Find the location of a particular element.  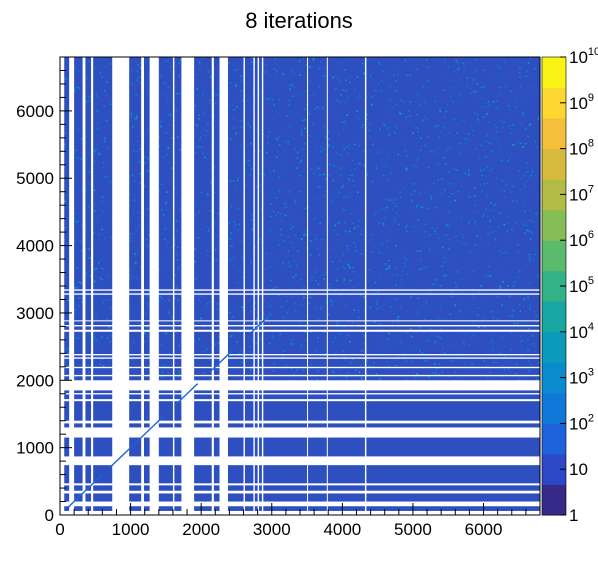

chart-title: 8 iterations is located at coordinates (299, 20).